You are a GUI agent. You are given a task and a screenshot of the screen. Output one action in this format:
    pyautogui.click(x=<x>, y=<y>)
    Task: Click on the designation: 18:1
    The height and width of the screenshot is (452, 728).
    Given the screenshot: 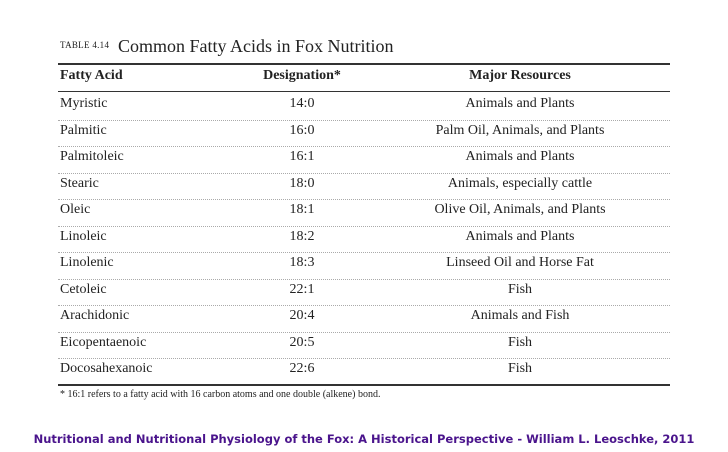 What is the action you would take?
    pyautogui.click(x=302, y=209)
    